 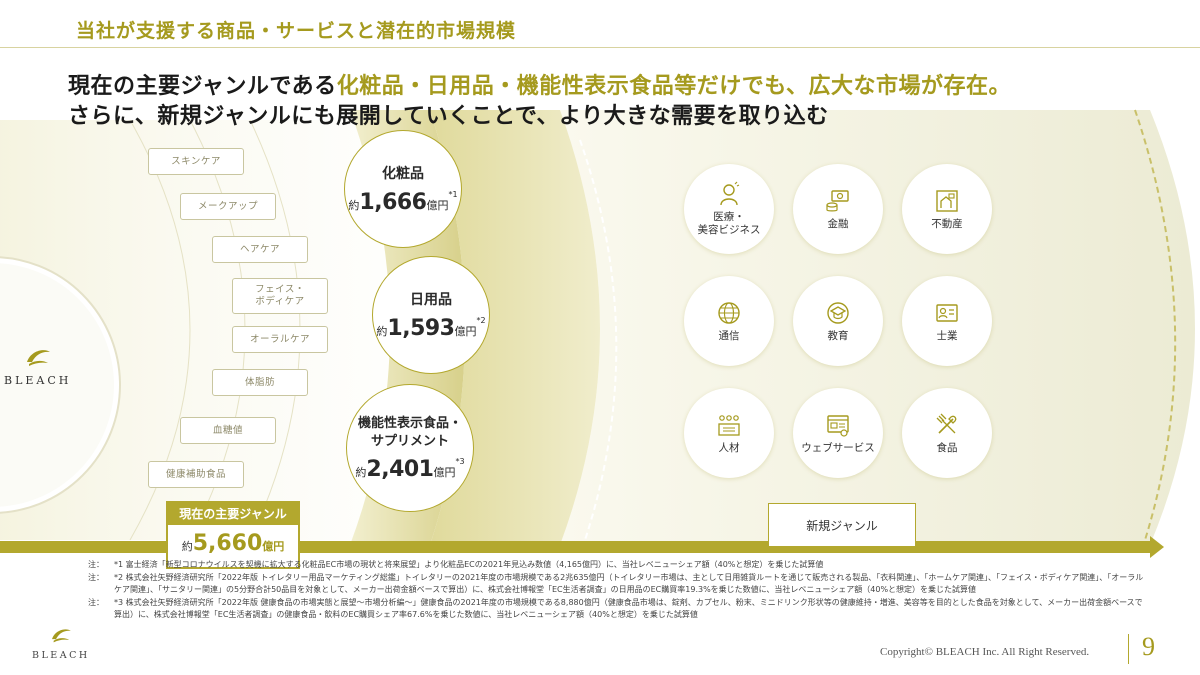 I want to click on medical-beauty-icon, so click(x=730, y=193).